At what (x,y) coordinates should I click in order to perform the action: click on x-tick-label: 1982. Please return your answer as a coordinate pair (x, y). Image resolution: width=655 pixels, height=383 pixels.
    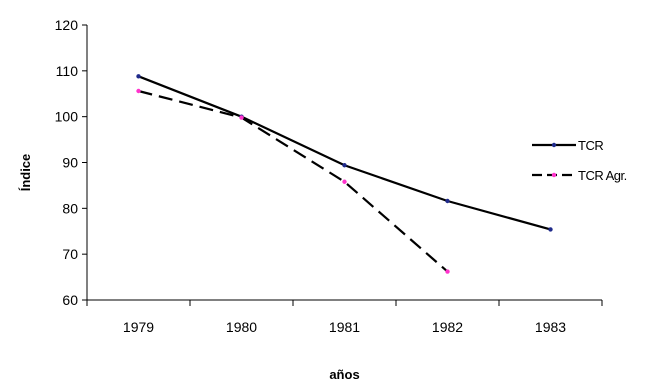
    Looking at the image, I should click on (447, 327).